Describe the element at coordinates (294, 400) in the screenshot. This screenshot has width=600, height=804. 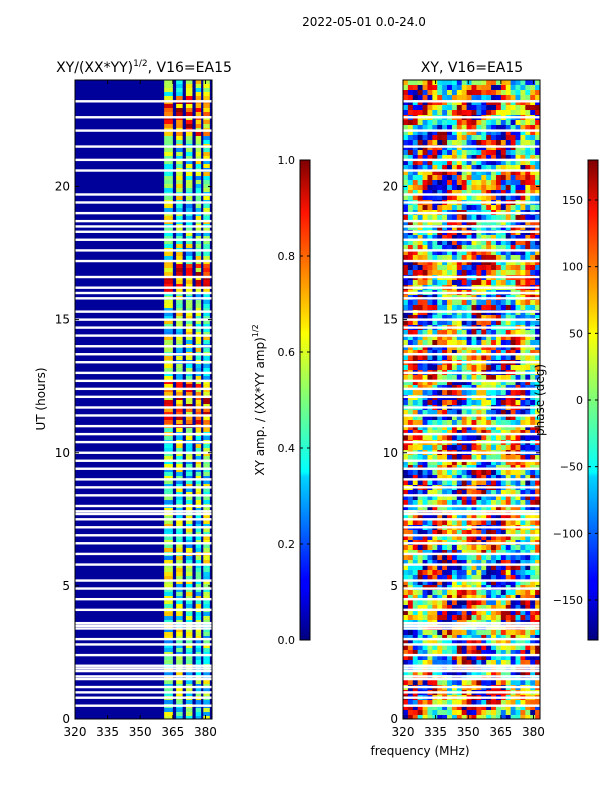
I see `amp-colorbar-ticks: 0.00.20.40.60.81.0` at that location.